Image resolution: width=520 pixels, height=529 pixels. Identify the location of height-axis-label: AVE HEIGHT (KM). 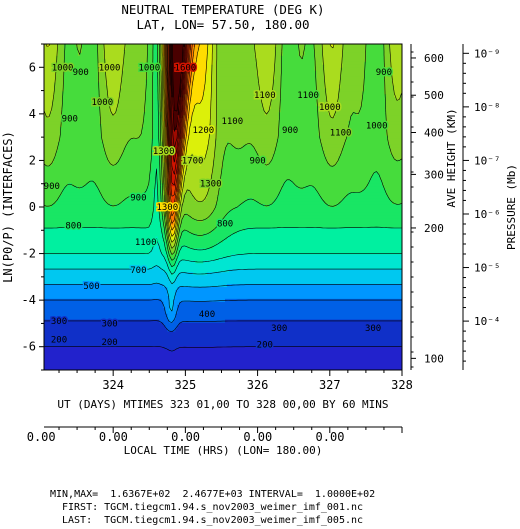
(451, 157).